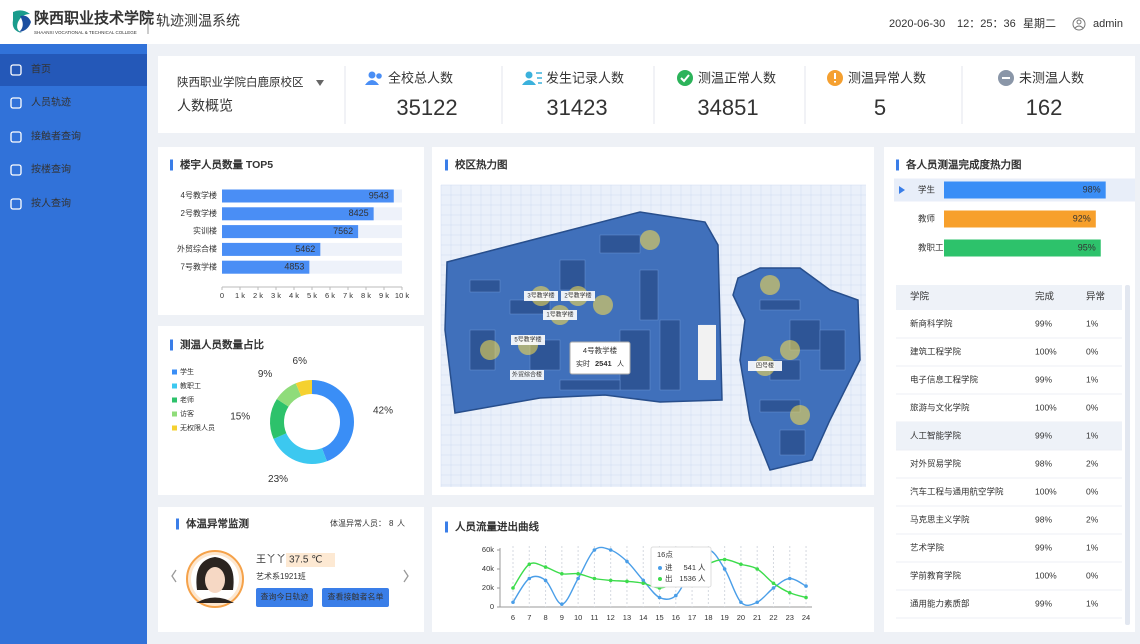 The image size is (1140, 644). I want to click on time: 12：25：36, so click(986, 24).